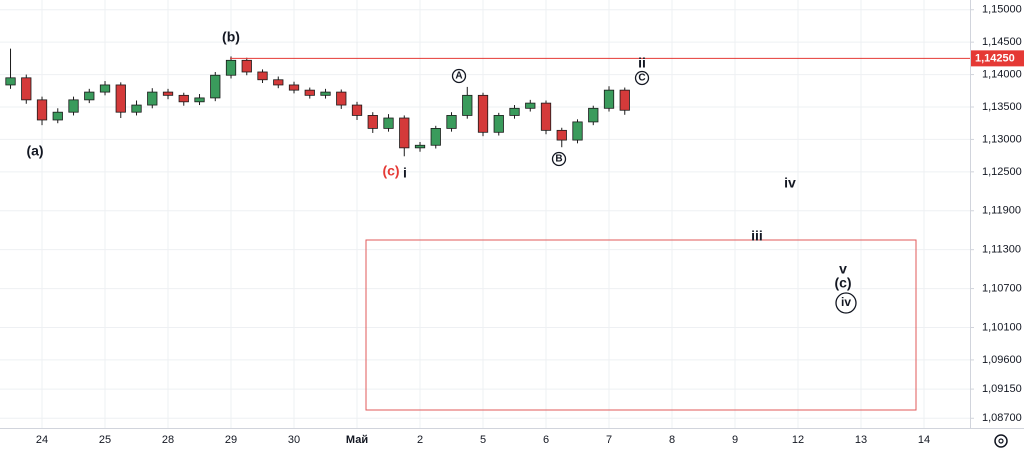 The height and width of the screenshot is (452, 1024). Describe the element at coordinates (1002, 139) in the screenshot. I see `y-tick-label: 1,13000` at that location.